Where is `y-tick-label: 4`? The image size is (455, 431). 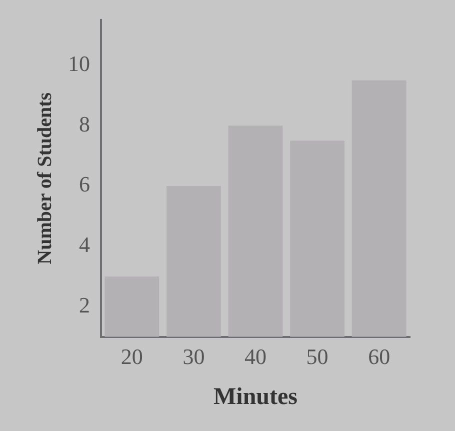 y-tick-label: 4 is located at coordinates (84, 245).